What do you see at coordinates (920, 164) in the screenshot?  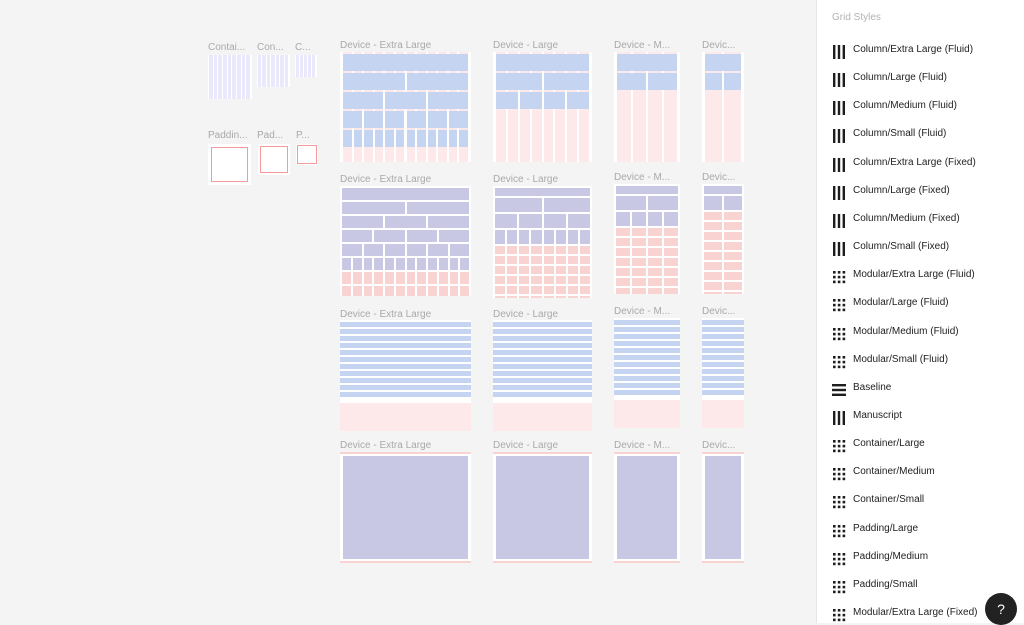 I see `grid-style-item: Column/Extra Large (Fixed)` at bounding box center [920, 164].